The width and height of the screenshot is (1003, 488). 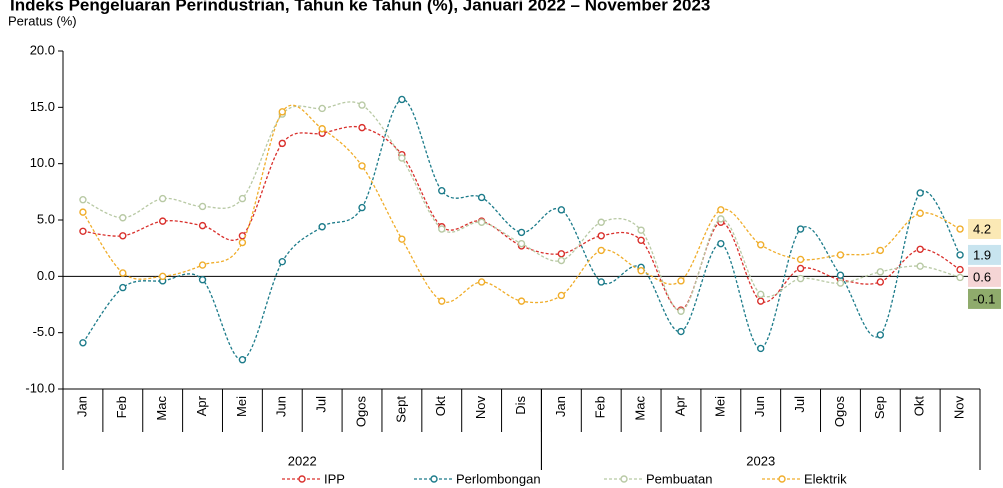 What do you see at coordinates (679, 478) in the screenshot?
I see `legend-label: Pembuatan` at bounding box center [679, 478].